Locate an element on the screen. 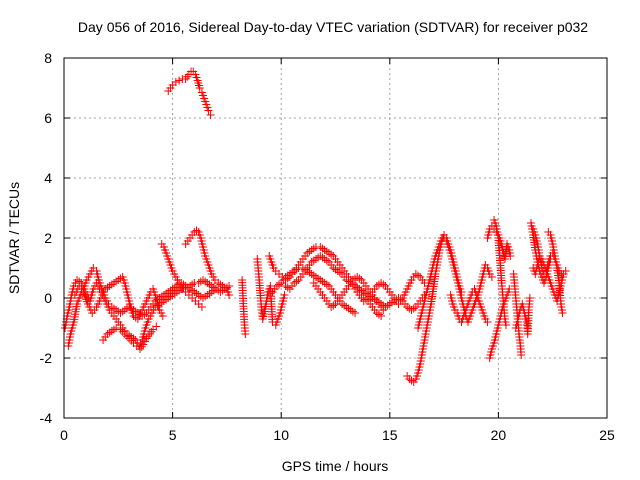 The image size is (640, 480). y-axis-label: SDTVAR / TECUs is located at coordinates (14, 238).